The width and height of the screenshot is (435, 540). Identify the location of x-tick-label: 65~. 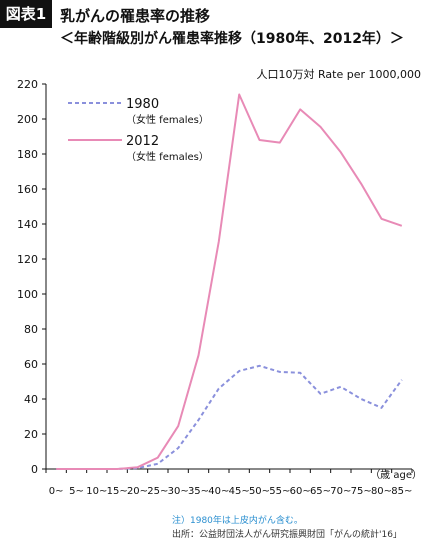
(320, 491).